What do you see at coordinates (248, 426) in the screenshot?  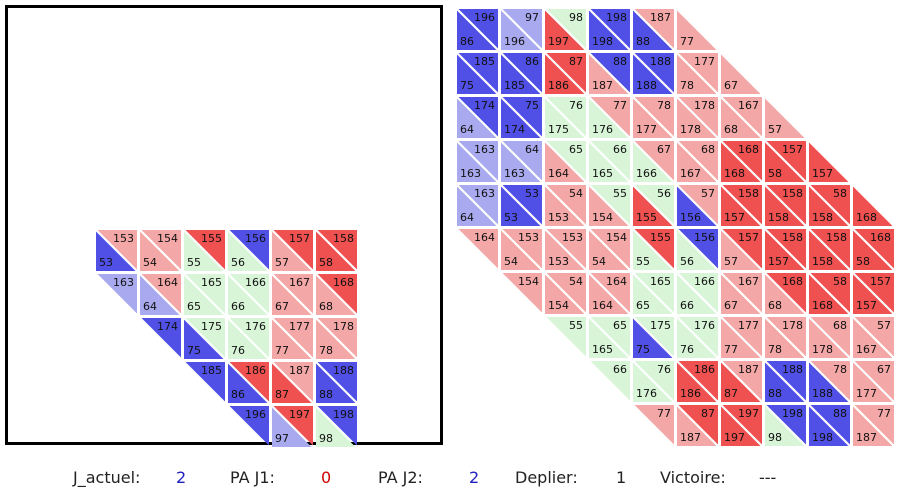 I see `grid-cell: 196` at bounding box center [248, 426].